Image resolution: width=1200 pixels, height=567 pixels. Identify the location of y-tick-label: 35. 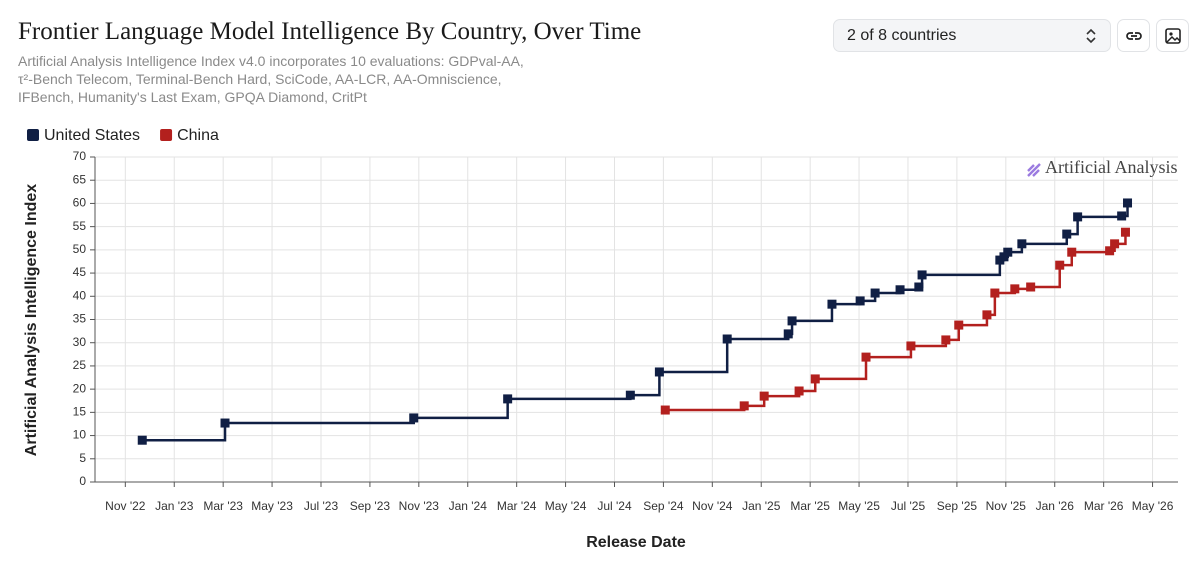
(80, 319).